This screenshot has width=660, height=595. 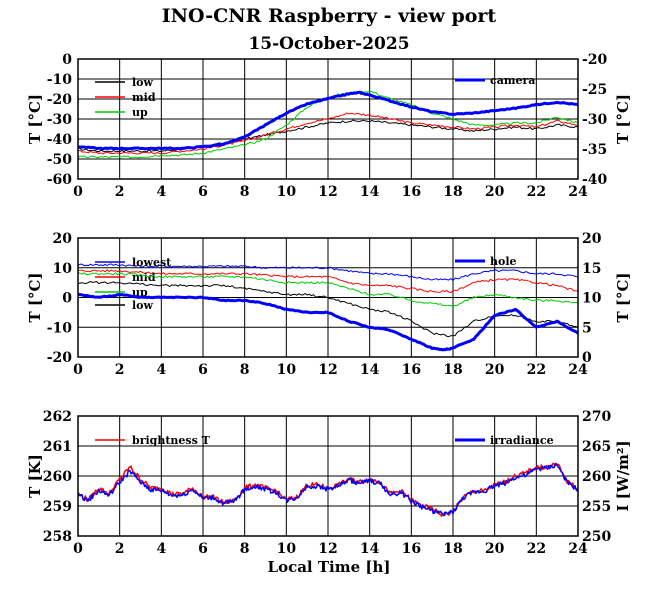 I want to click on legend-label: lowest, so click(x=152, y=262).